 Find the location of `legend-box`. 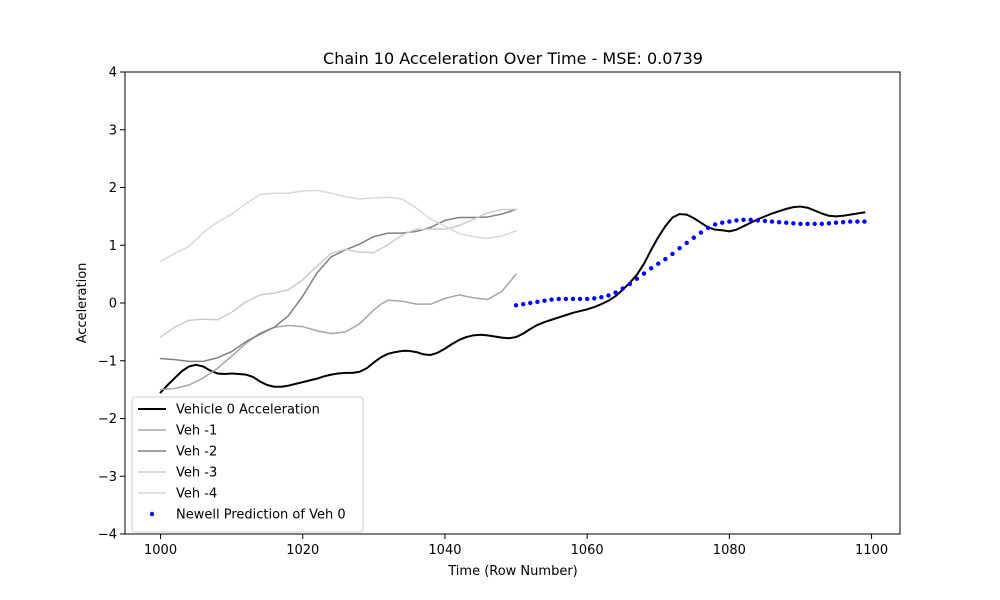

legend-box is located at coordinates (247, 464).